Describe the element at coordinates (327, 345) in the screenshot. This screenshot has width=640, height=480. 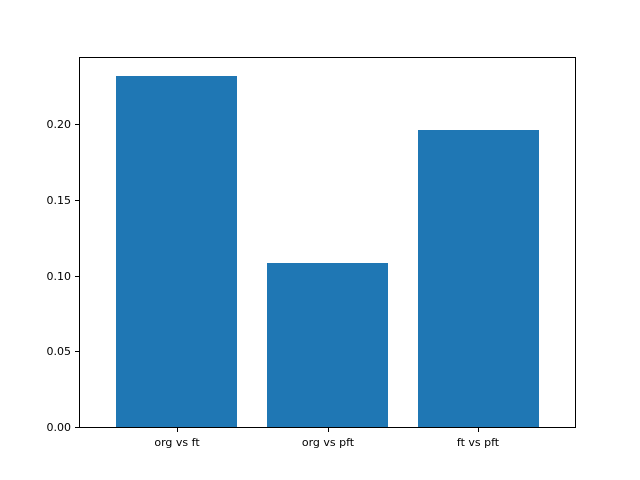
I see `bar-org-vs-pft` at that location.